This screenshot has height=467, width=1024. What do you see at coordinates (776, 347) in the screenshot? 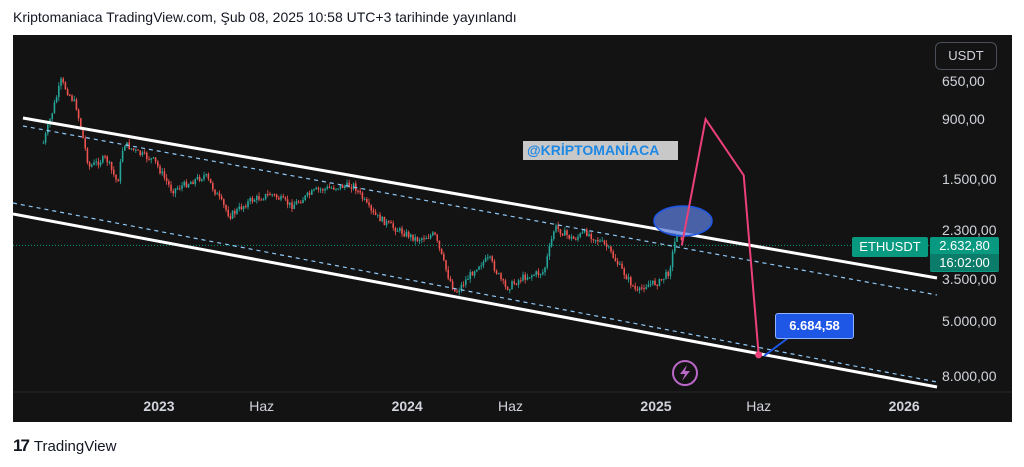
I see `target-callout-pointer` at bounding box center [776, 347].